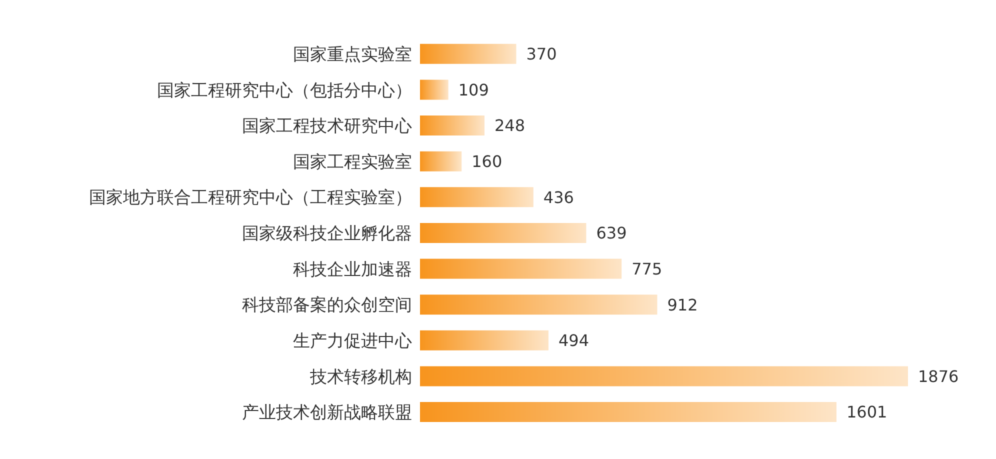  Describe the element at coordinates (327, 234) in the screenshot. I see `y-tick-label: 国家级科技企业孵化器` at that location.